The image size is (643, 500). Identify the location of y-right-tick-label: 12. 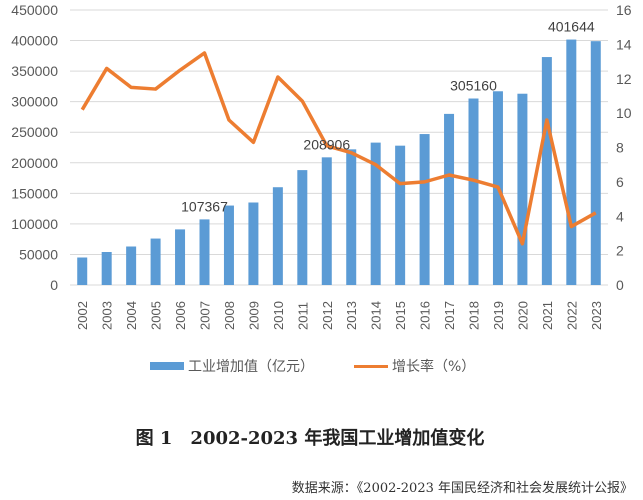
(624, 79).